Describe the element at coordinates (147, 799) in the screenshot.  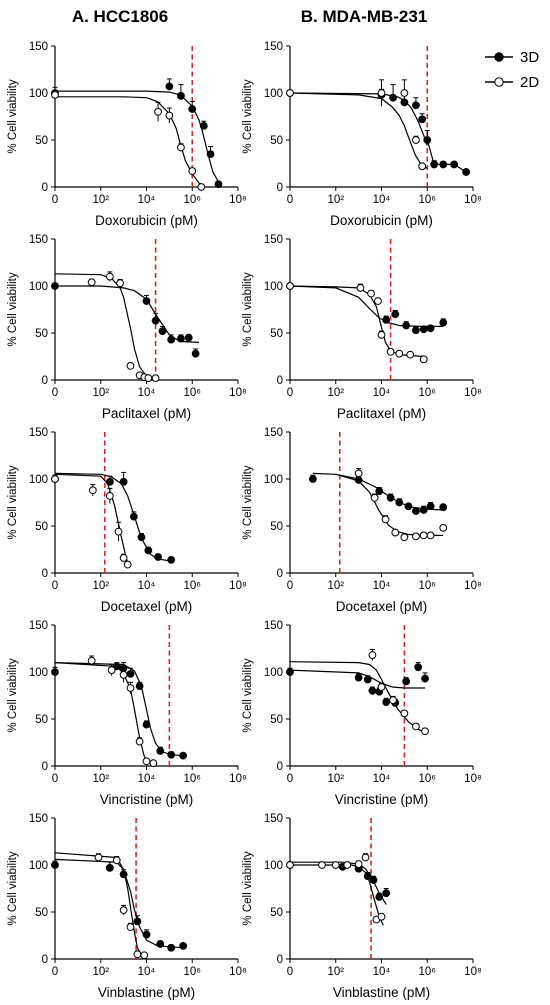
I see `x-axis-label: Vincristine (pM)` at that location.